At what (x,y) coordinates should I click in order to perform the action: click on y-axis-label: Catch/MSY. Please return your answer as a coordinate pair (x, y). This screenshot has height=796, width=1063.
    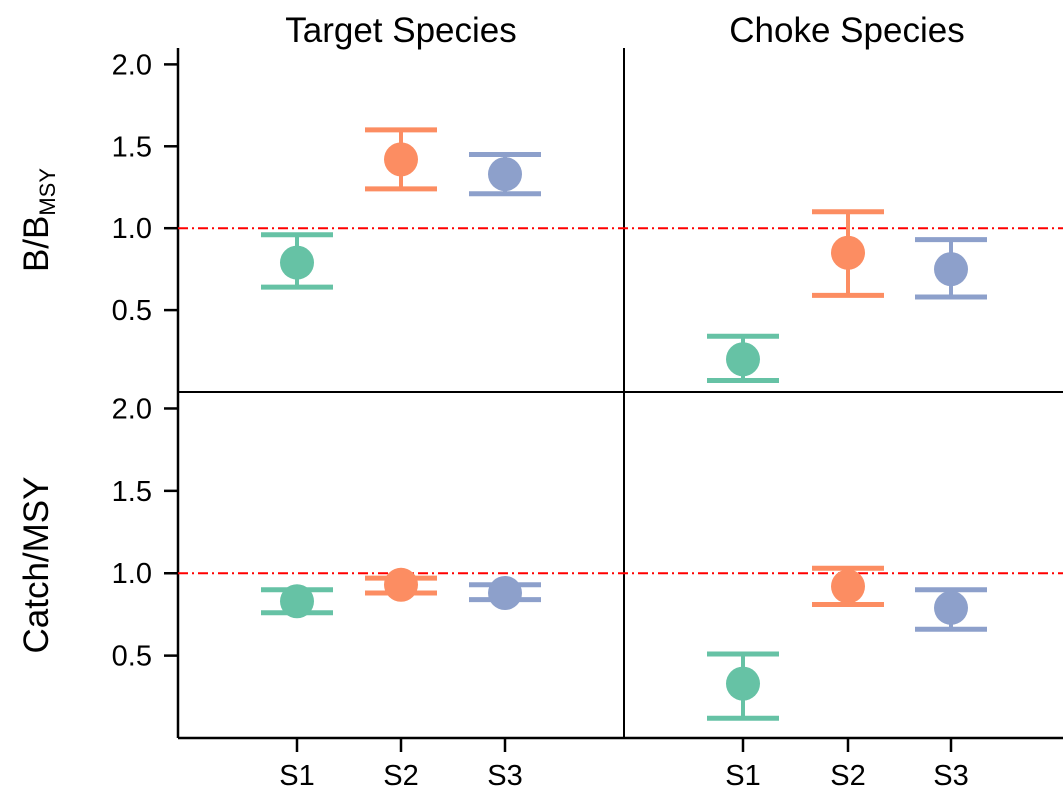
    Looking at the image, I should click on (36, 565).